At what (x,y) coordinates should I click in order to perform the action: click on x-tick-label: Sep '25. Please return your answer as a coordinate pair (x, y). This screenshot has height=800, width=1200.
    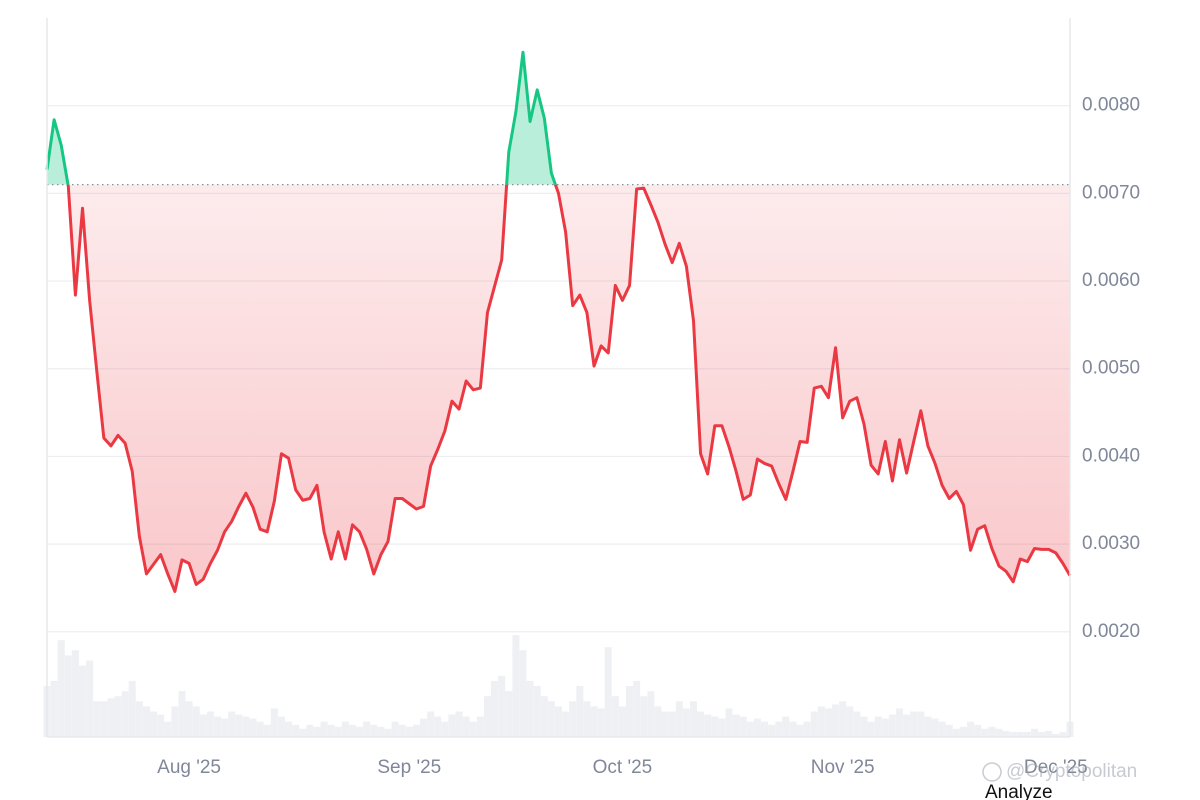
    Looking at the image, I should click on (409, 767).